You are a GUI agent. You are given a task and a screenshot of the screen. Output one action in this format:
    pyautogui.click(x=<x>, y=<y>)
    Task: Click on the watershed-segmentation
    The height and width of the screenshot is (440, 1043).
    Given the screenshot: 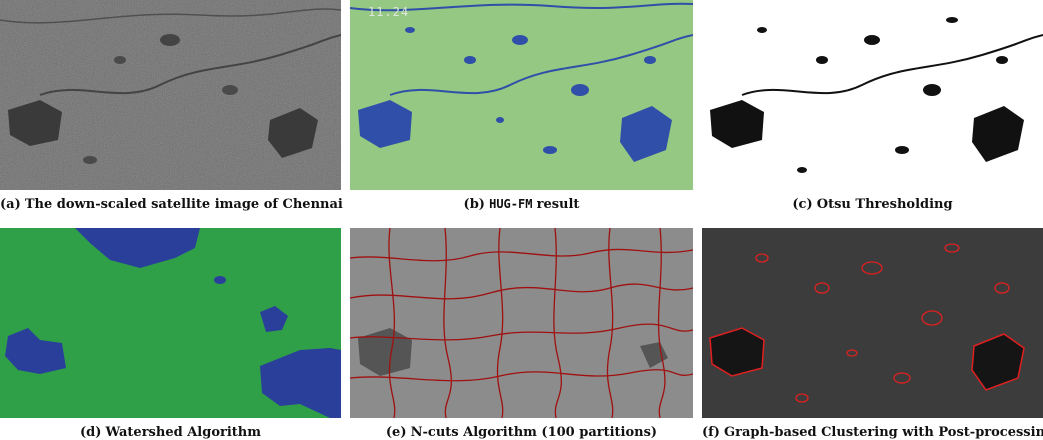 What is the action you would take?
    pyautogui.click(x=170, y=323)
    